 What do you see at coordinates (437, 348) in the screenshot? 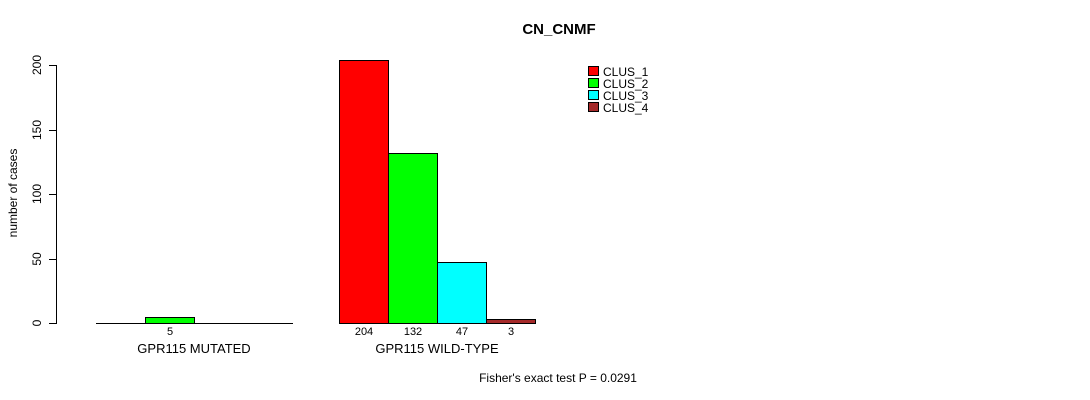
I see `x-group-label-wildtype: GPR115 WILD-TYPE` at bounding box center [437, 348].